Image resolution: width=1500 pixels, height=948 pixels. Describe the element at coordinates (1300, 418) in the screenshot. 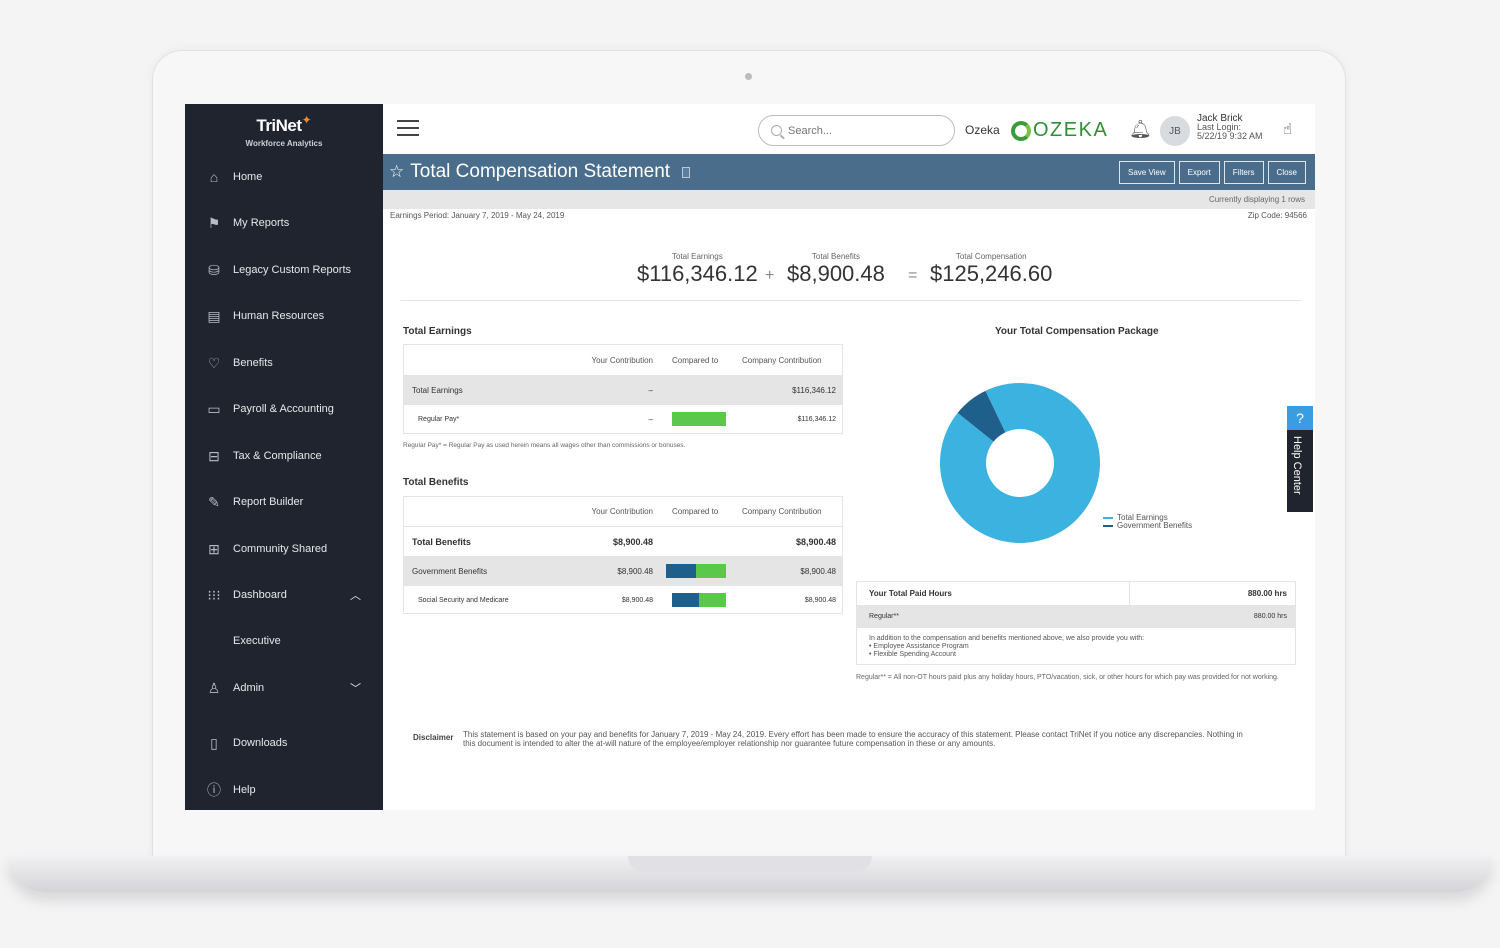

I see `question-icon: ?` at that location.